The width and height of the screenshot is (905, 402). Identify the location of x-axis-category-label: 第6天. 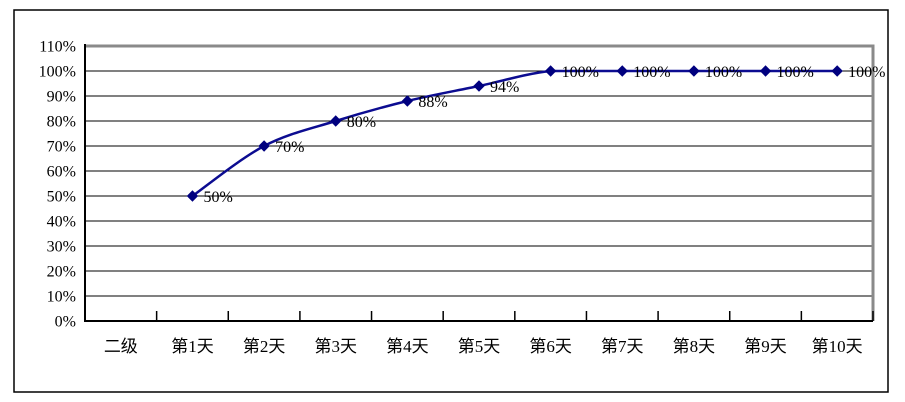
(550, 346).